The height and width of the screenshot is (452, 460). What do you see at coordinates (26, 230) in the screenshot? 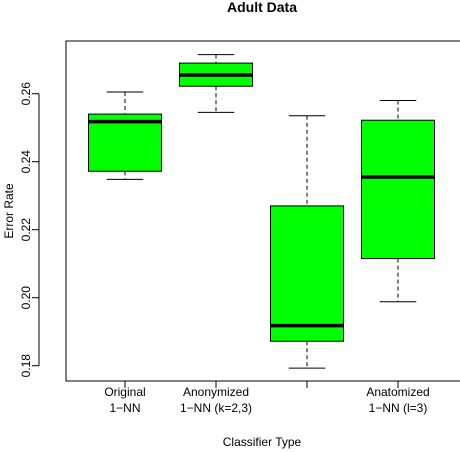
I see `y-tick-label-2: 0.22` at bounding box center [26, 230].